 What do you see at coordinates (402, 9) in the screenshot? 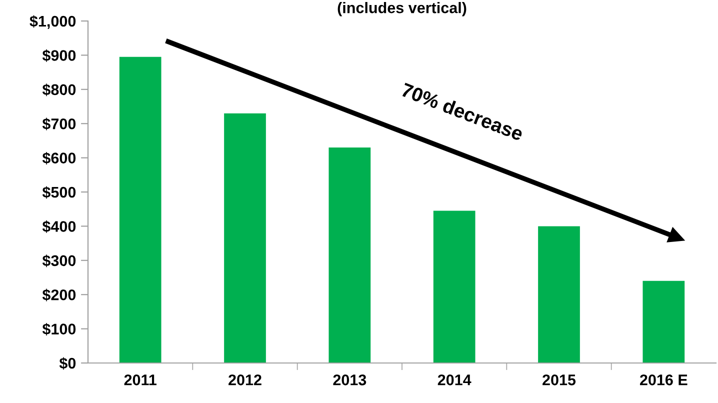
I see `chart-title: (includes vertical)` at bounding box center [402, 9].